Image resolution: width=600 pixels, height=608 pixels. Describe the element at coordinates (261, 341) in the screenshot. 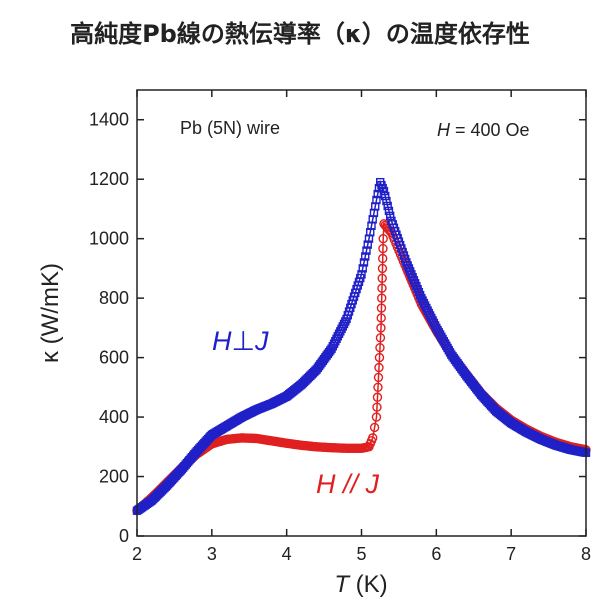

I see `series-label-perp-var2: J` at that location.